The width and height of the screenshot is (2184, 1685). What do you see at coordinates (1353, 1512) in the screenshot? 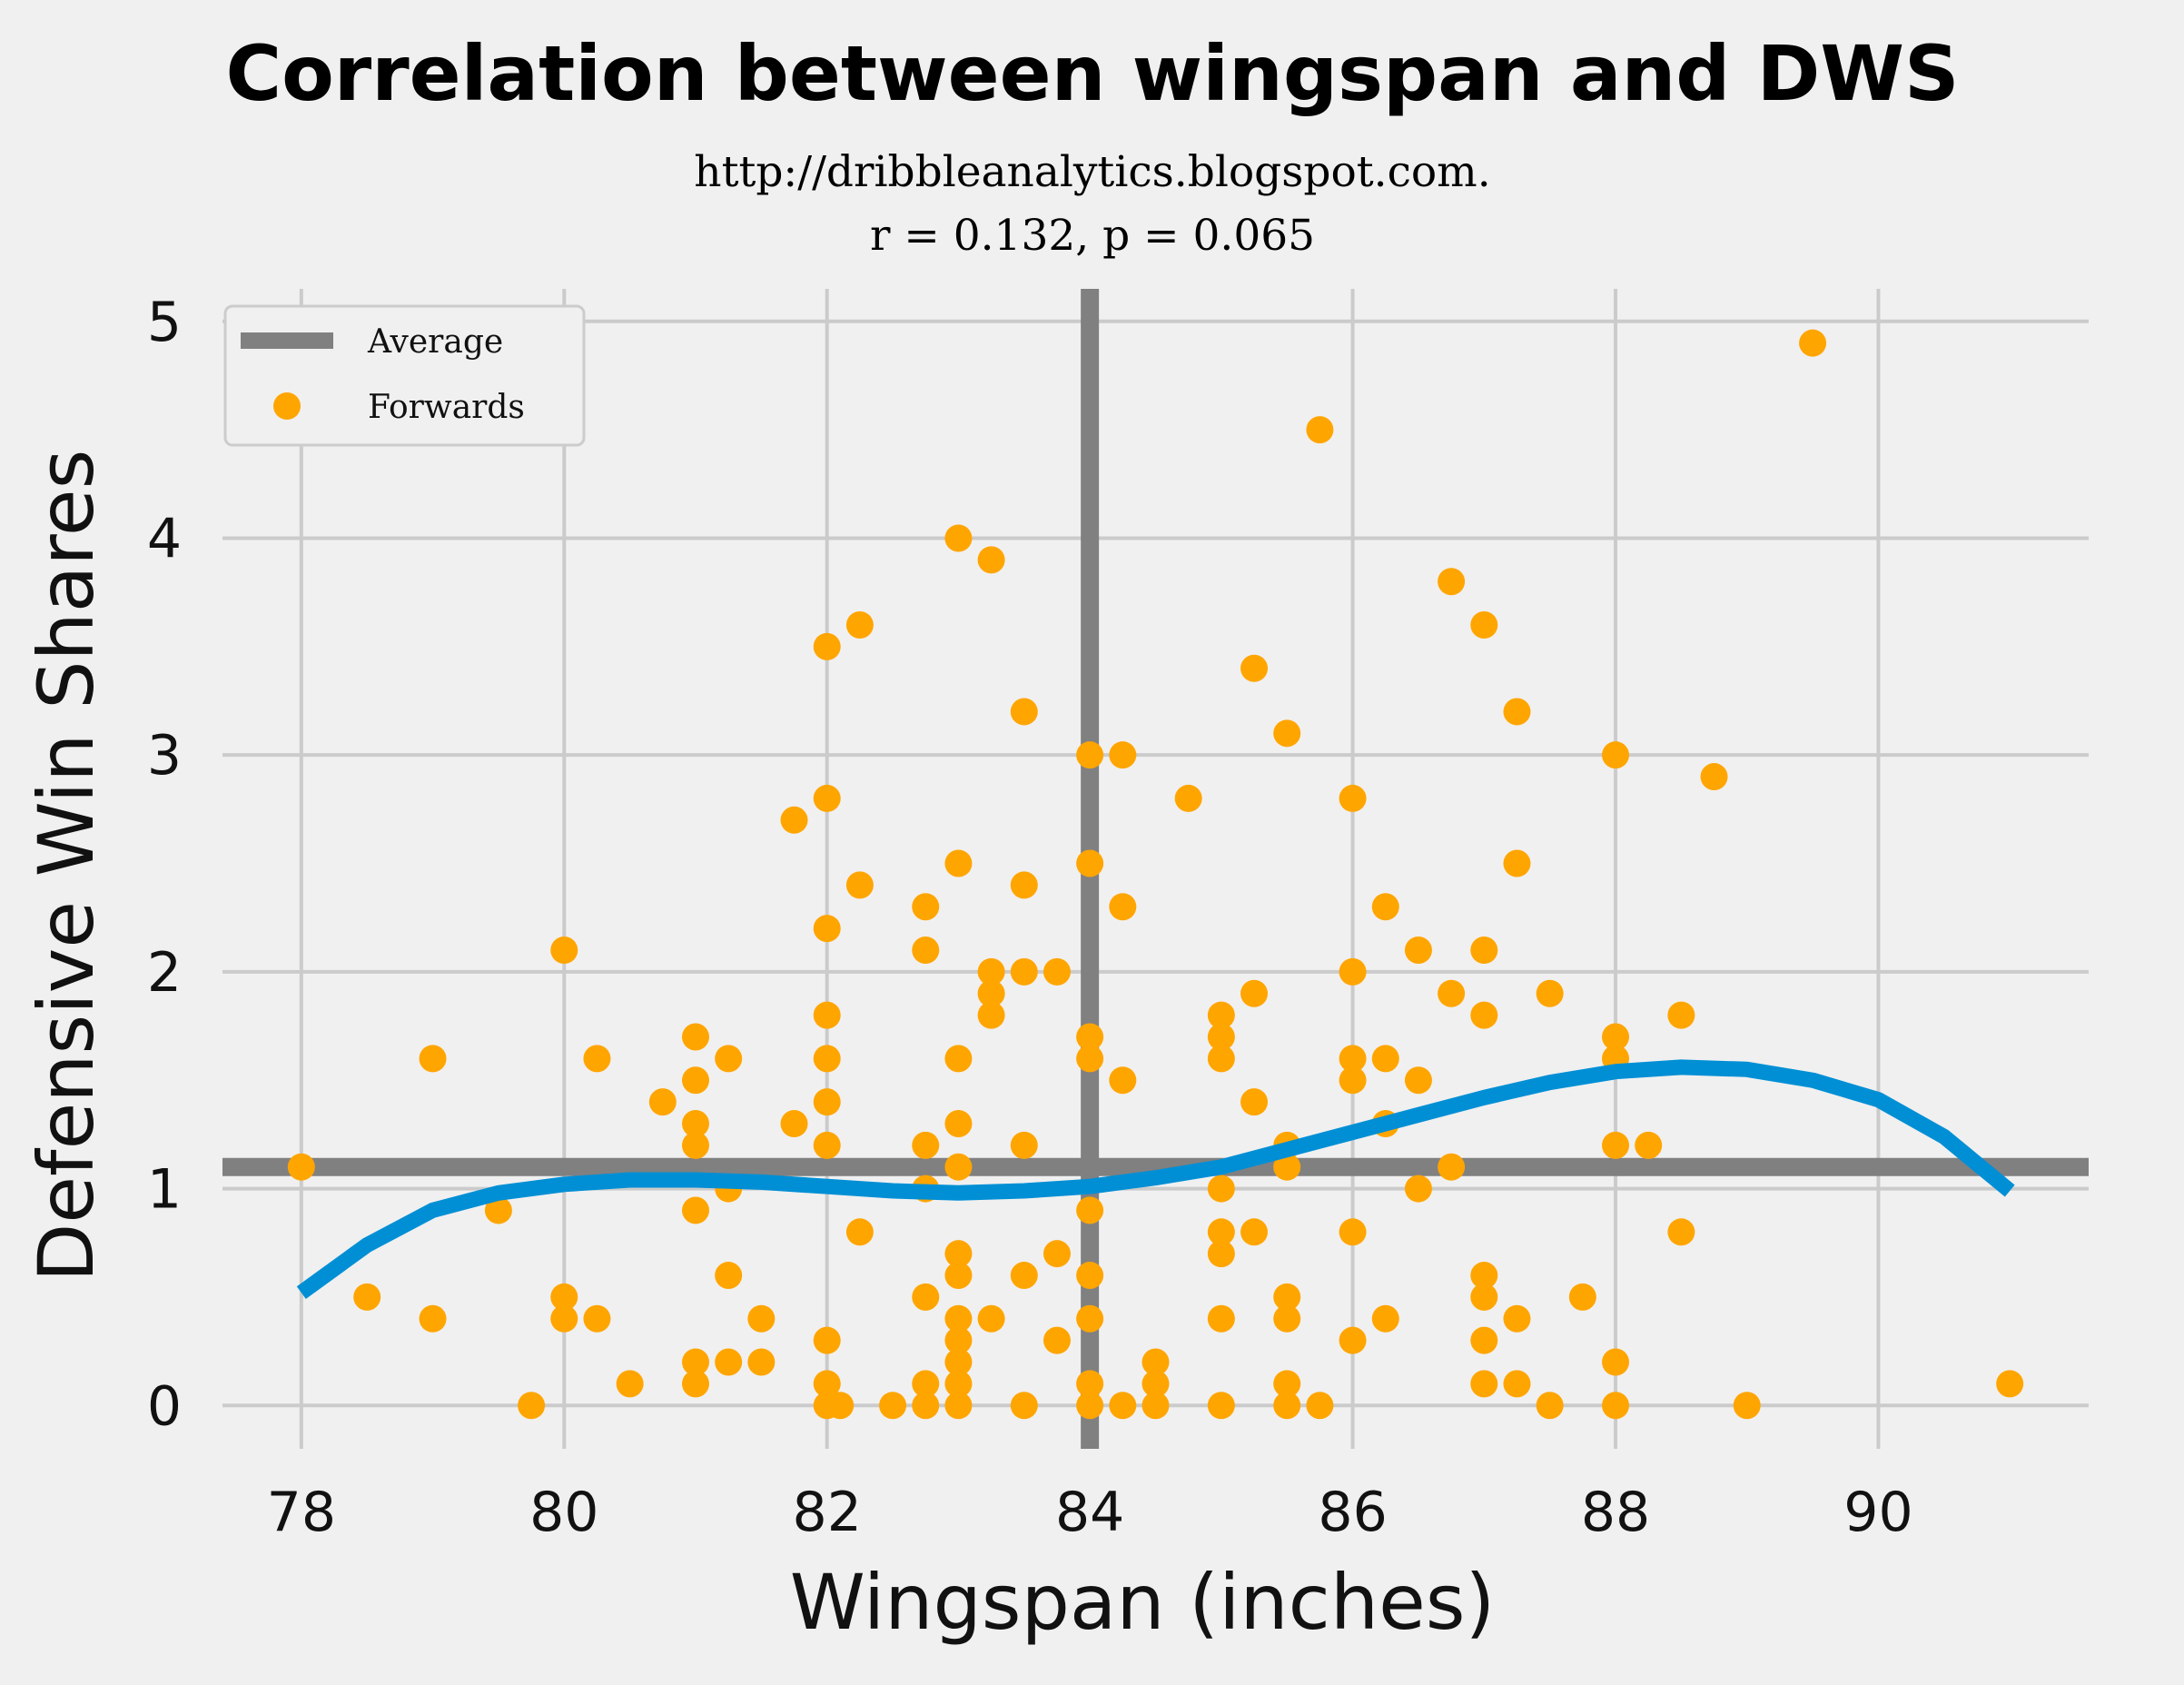
I see `x-tick-label: 86` at bounding box center [1353, 1512].